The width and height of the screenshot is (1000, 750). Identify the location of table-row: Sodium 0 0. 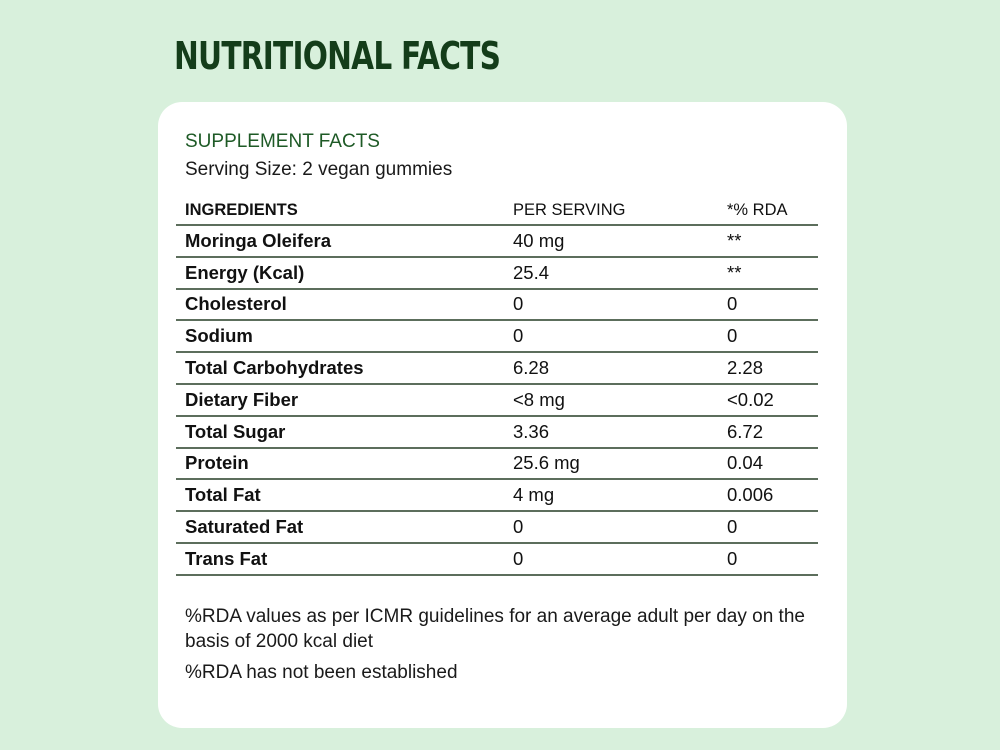
(497, 337).